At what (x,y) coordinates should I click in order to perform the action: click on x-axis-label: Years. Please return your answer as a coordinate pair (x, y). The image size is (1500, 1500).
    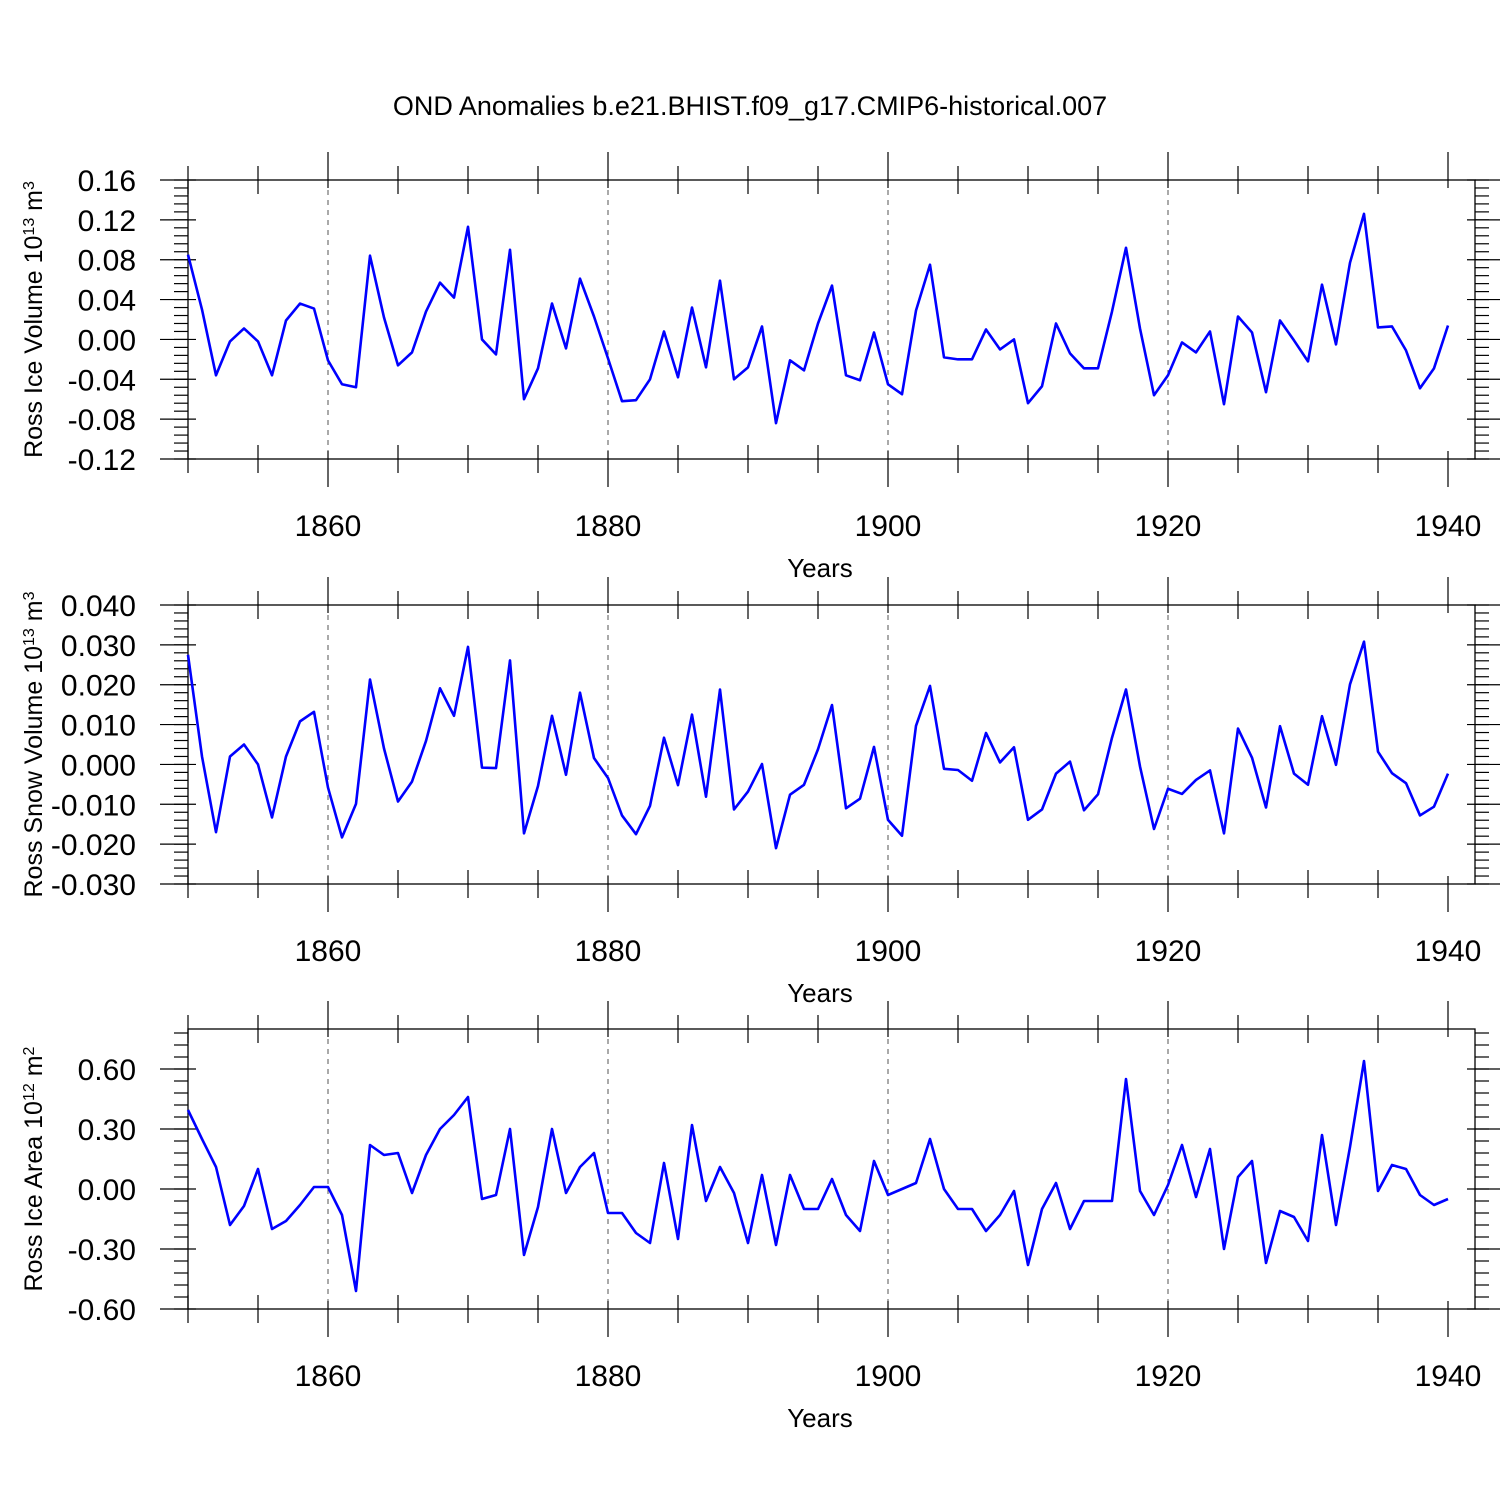
    Looking at the image, I should click on (820, 568).